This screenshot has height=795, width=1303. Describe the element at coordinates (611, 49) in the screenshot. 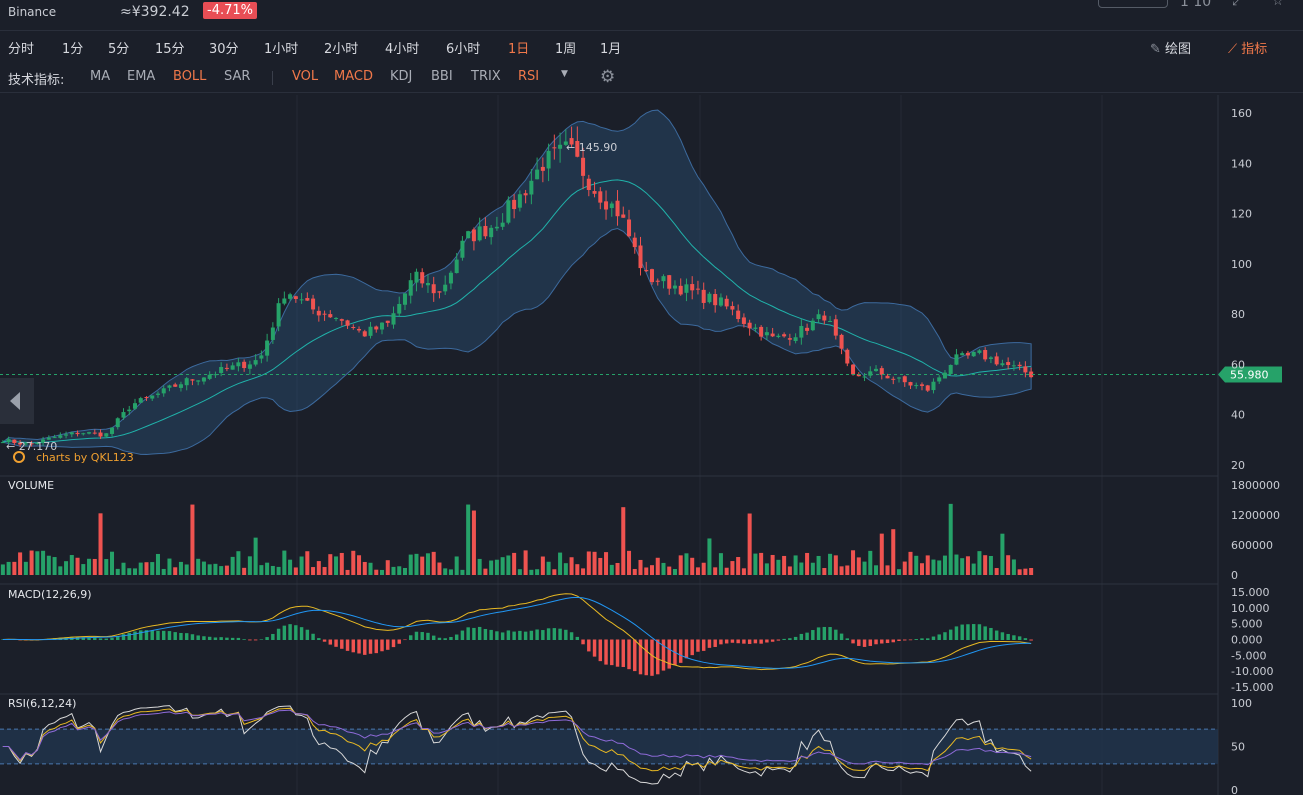

I see `tab-period-11: 1月` at that location.